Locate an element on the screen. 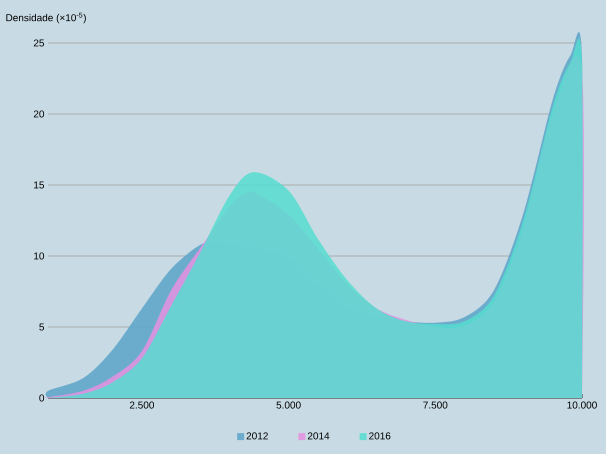 The image size is (606, 454). y-tick-label: 20 is located at coordinates (39, 114).